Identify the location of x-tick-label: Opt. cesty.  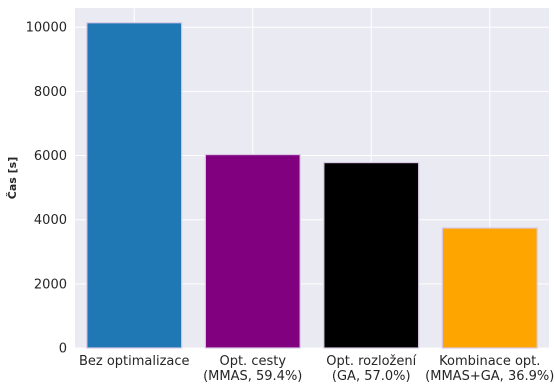
(252, 361).